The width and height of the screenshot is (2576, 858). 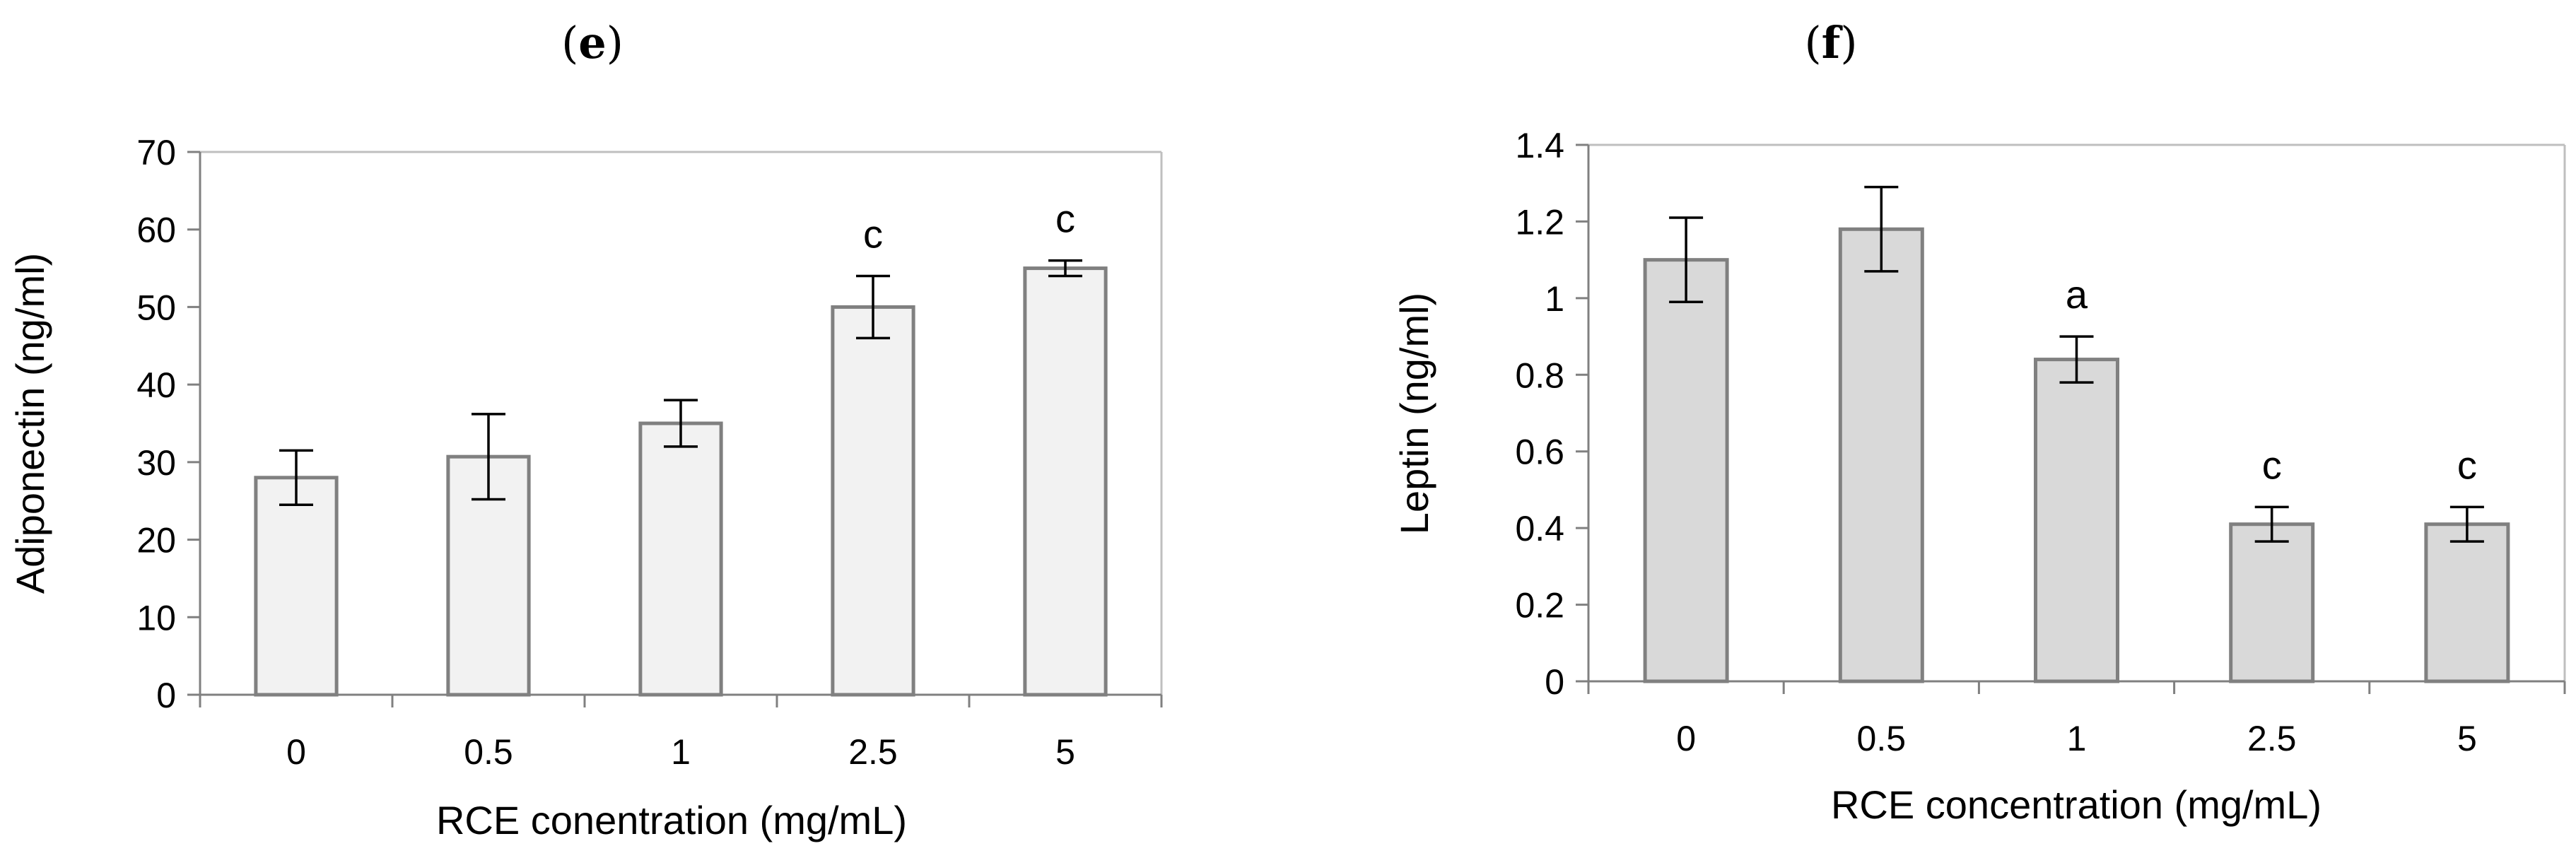 I want to click on panel-e-y-tick-label: 50, so click(x=156, y=307).